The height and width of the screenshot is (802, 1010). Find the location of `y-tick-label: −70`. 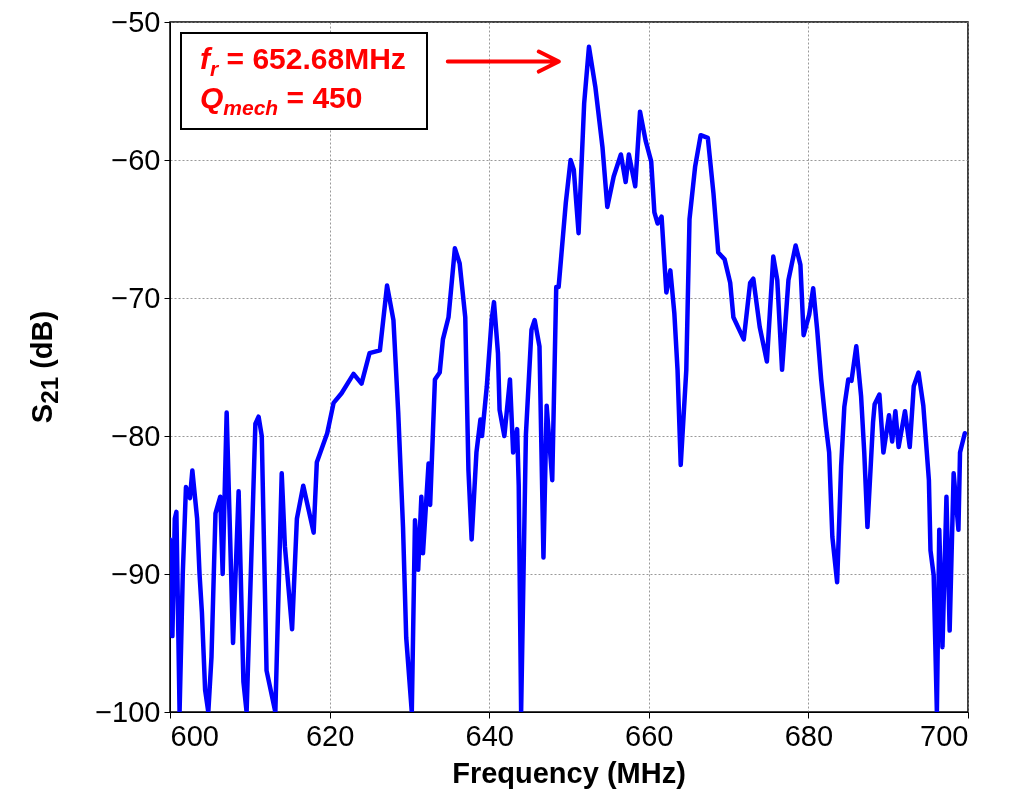

y-tick-label: −70 is located at coordinates (136, 297).